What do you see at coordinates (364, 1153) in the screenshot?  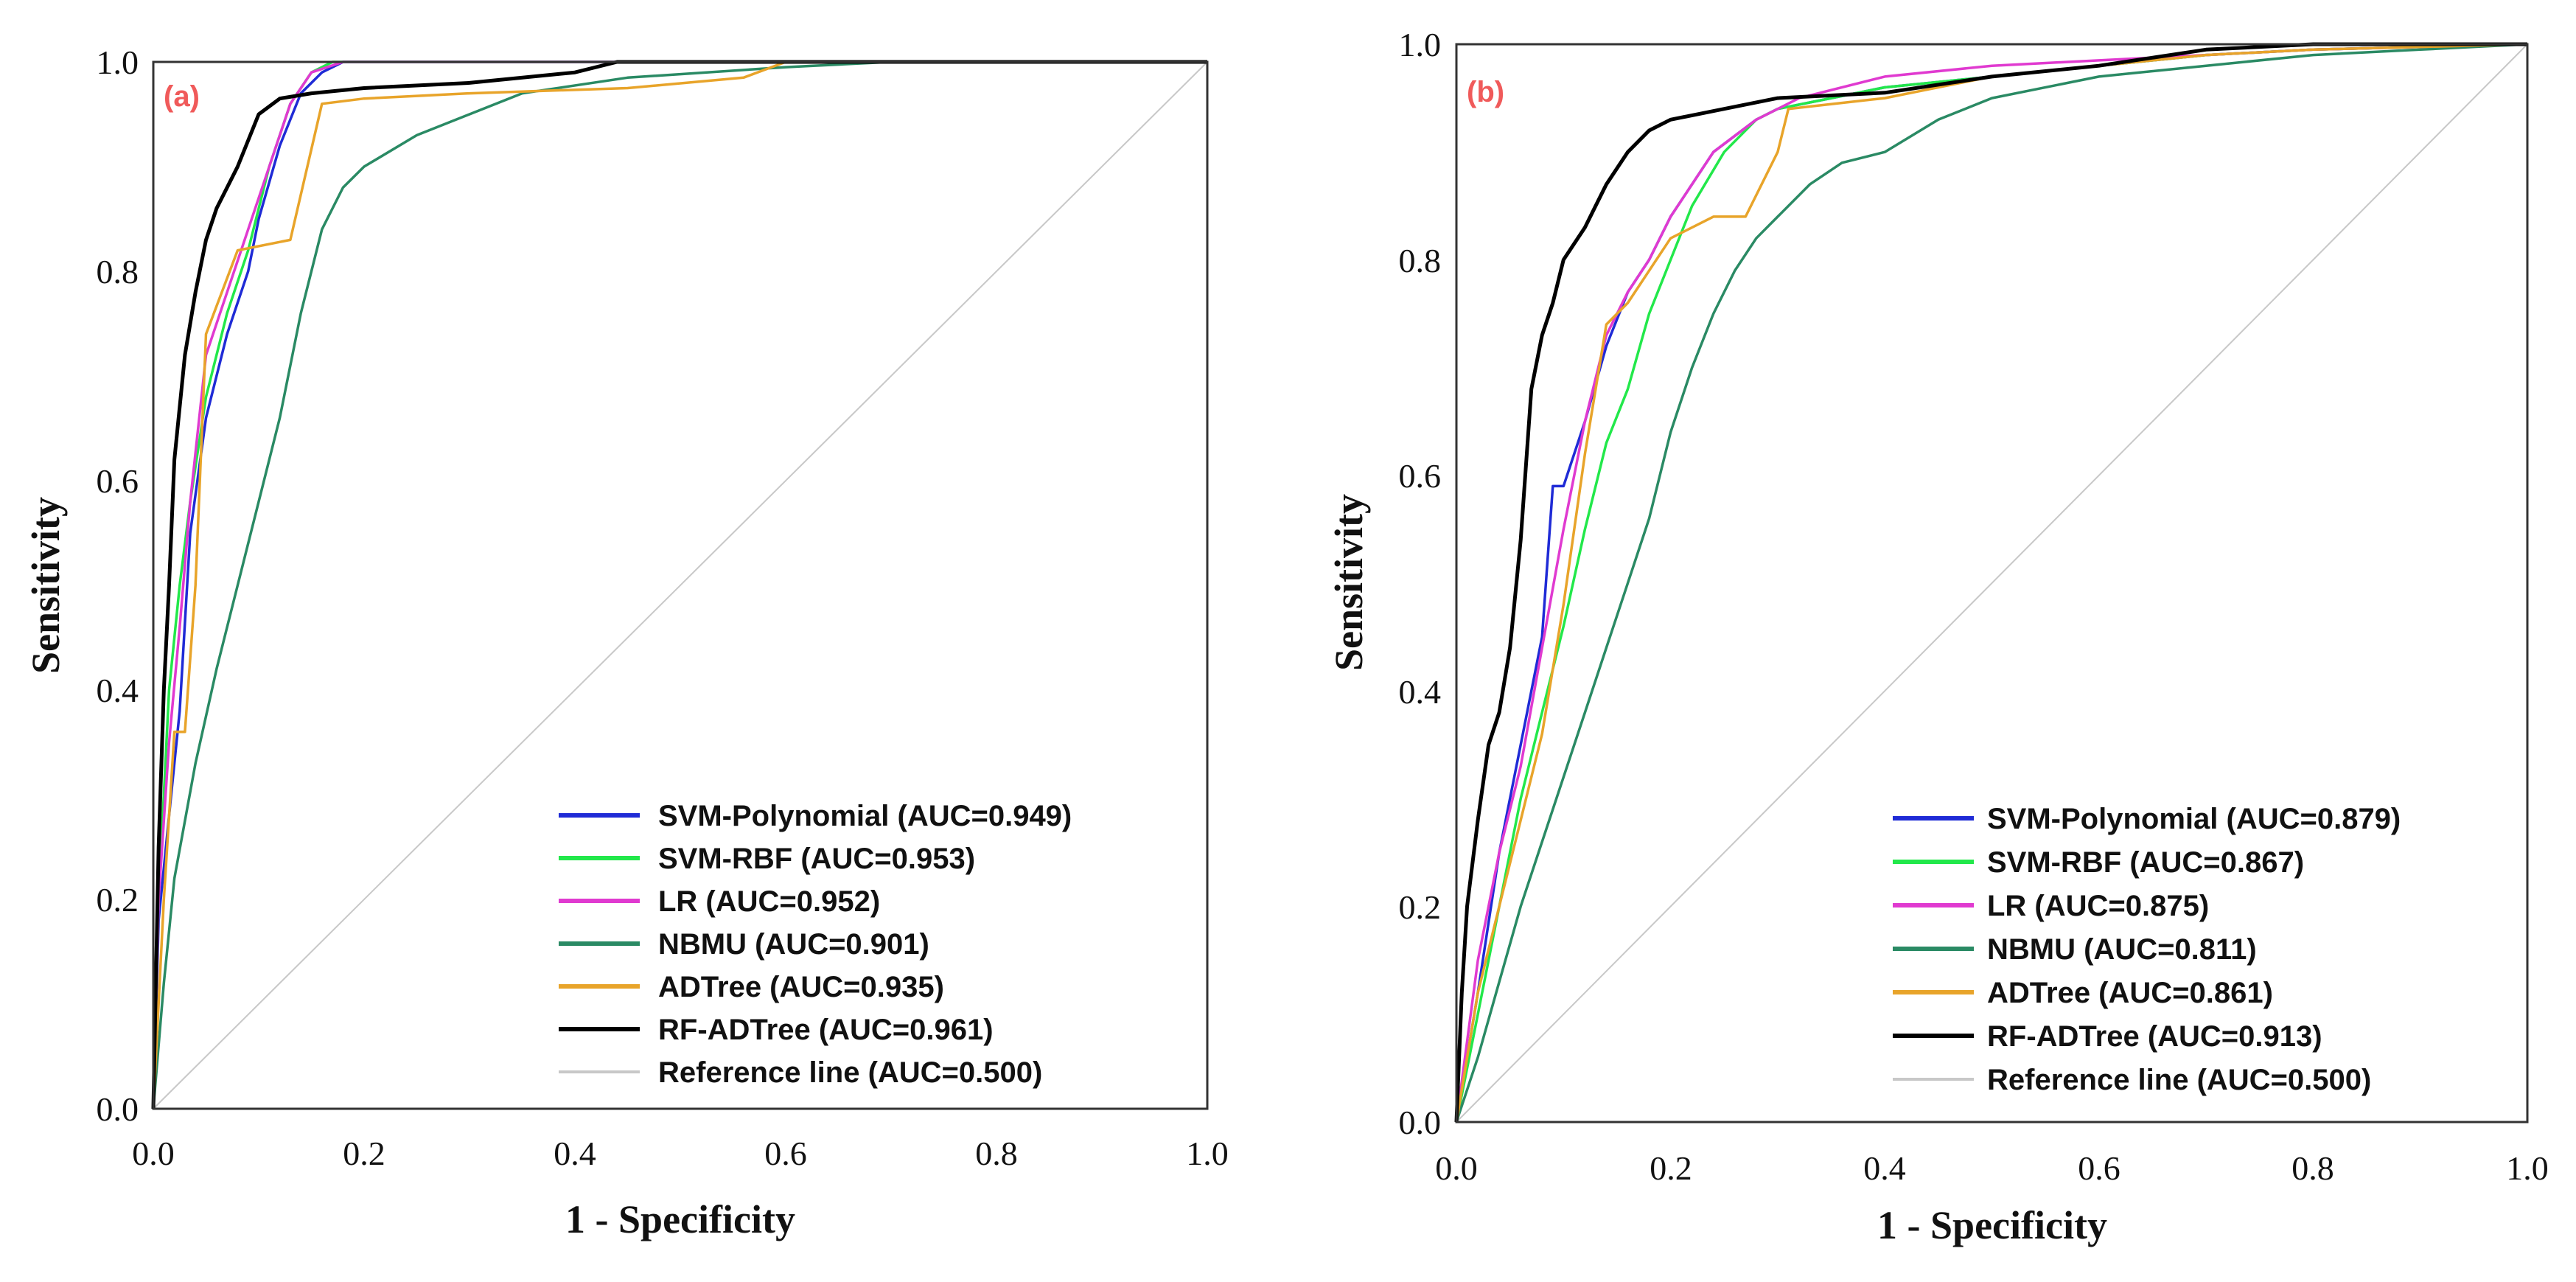 I see `panel-a-xtick-label: 0.2` at bounding box center [364, 1153].